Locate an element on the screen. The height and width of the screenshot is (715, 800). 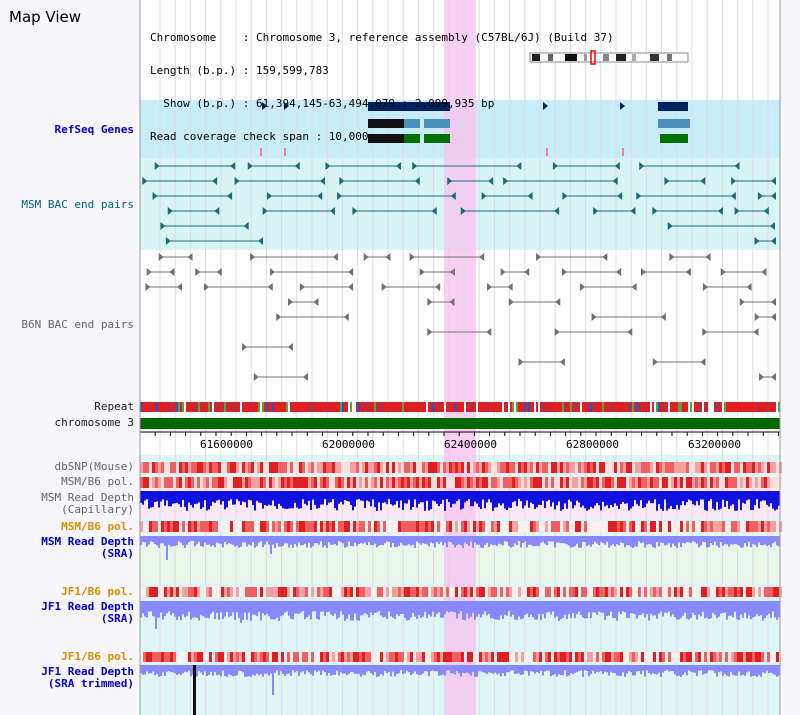
gene-feature is located at coordinates (396, 106).